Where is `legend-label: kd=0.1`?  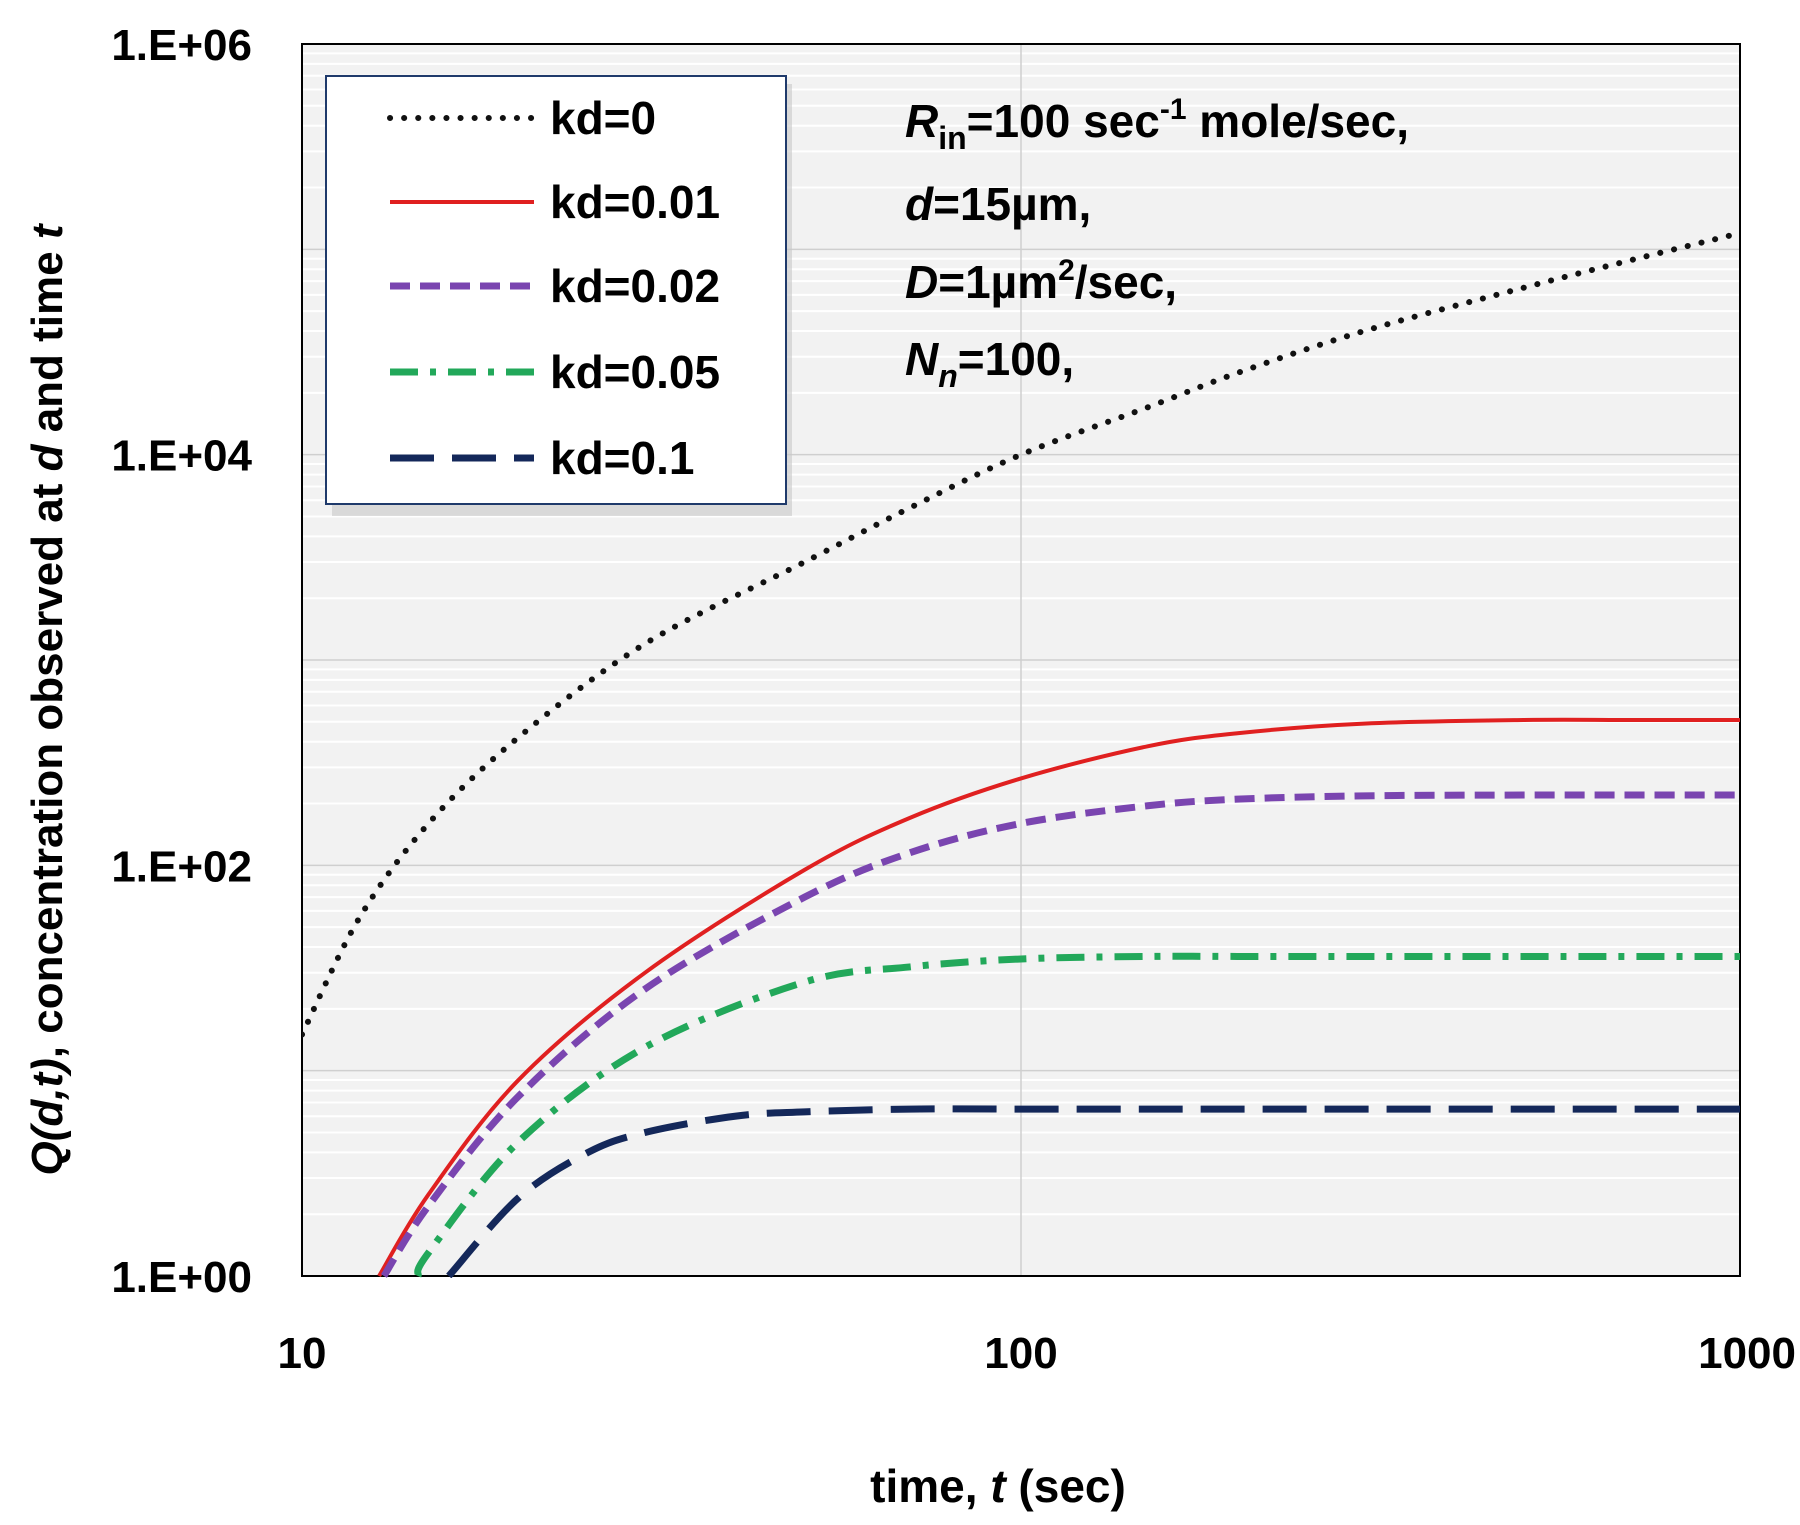 legend-label: kd=0.1 is located at coordinates (622, 458).